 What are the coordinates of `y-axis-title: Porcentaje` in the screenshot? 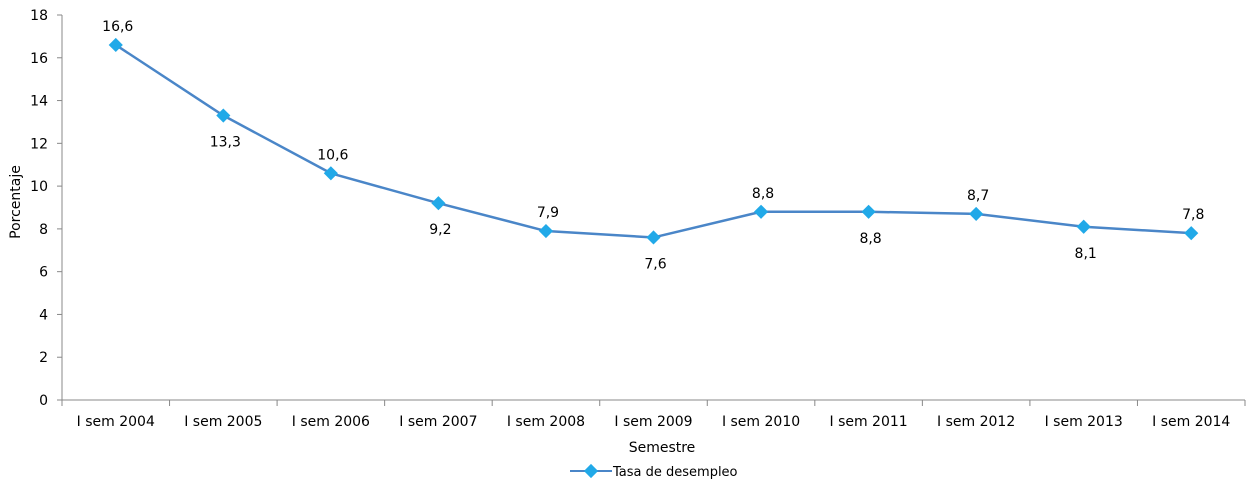 It's located at (16, 202).